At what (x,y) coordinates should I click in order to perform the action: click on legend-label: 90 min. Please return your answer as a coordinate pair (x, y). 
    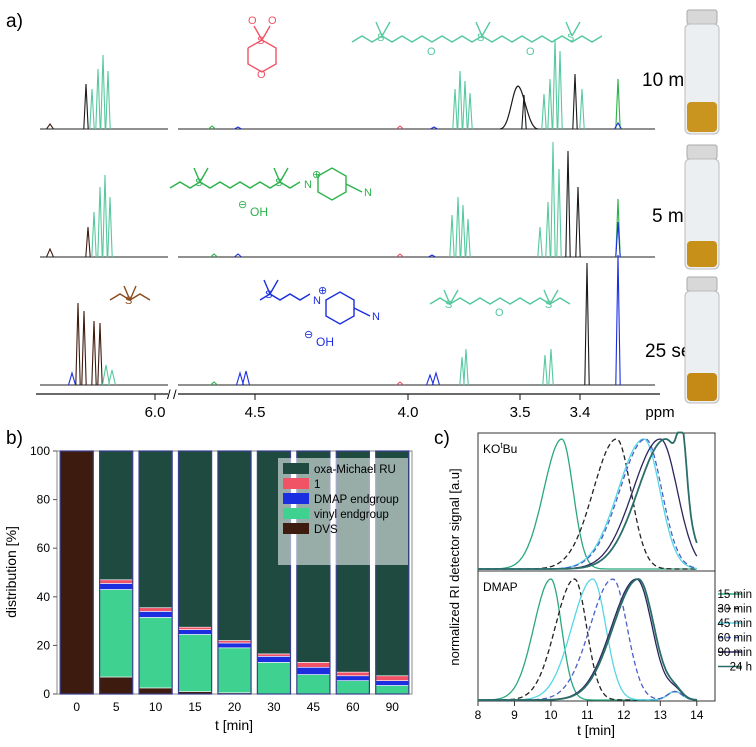
    Looking at the image, I should click on (734, 653).